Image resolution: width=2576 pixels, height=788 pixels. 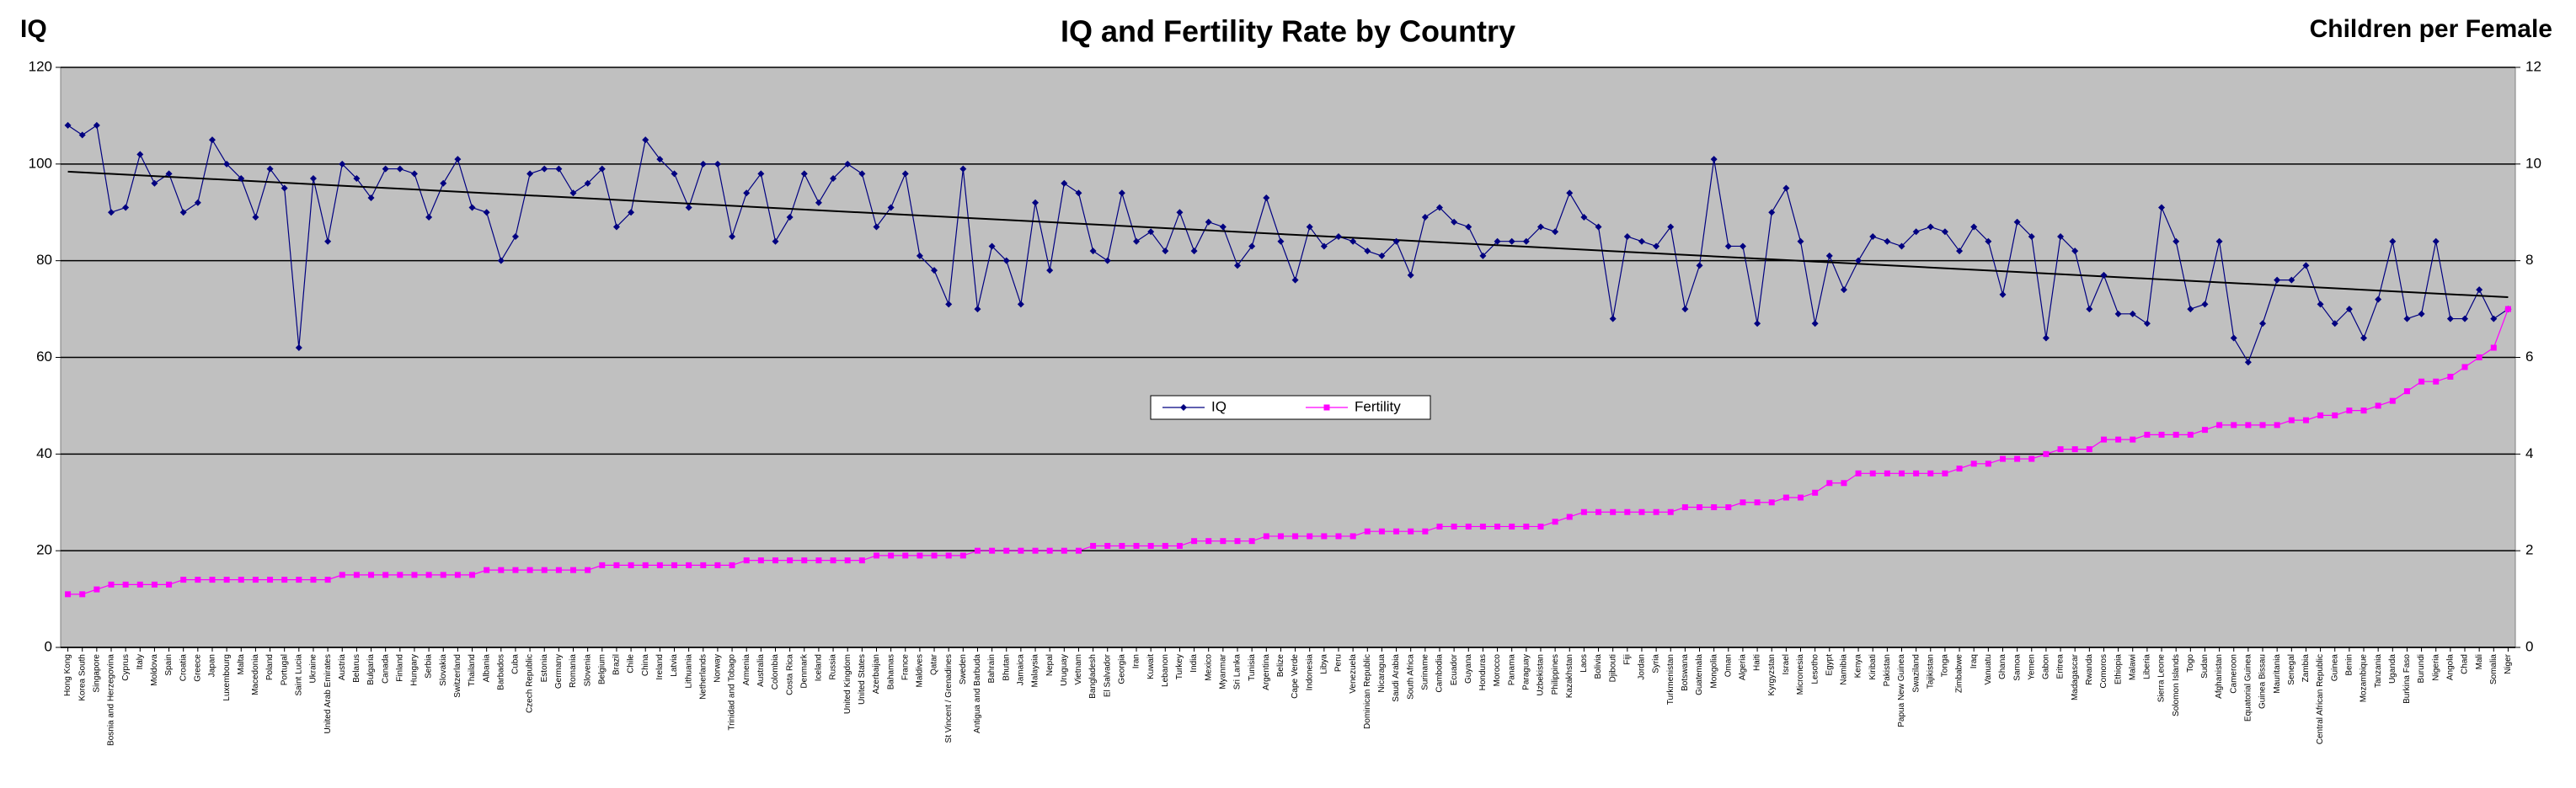 What do you see at coordinates (399, 668) in the screenshot?
I see `x-tick-label: Finland` at bounding box center [399, 668].